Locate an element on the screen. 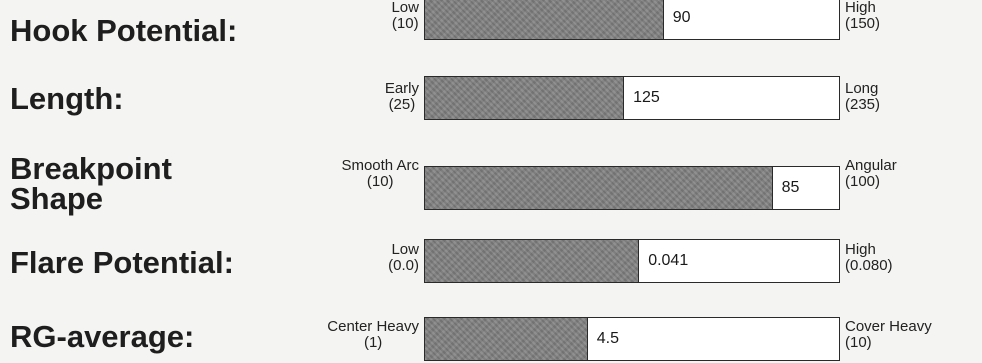  rating-value: 4.5 is located at coordinates (608, 338).